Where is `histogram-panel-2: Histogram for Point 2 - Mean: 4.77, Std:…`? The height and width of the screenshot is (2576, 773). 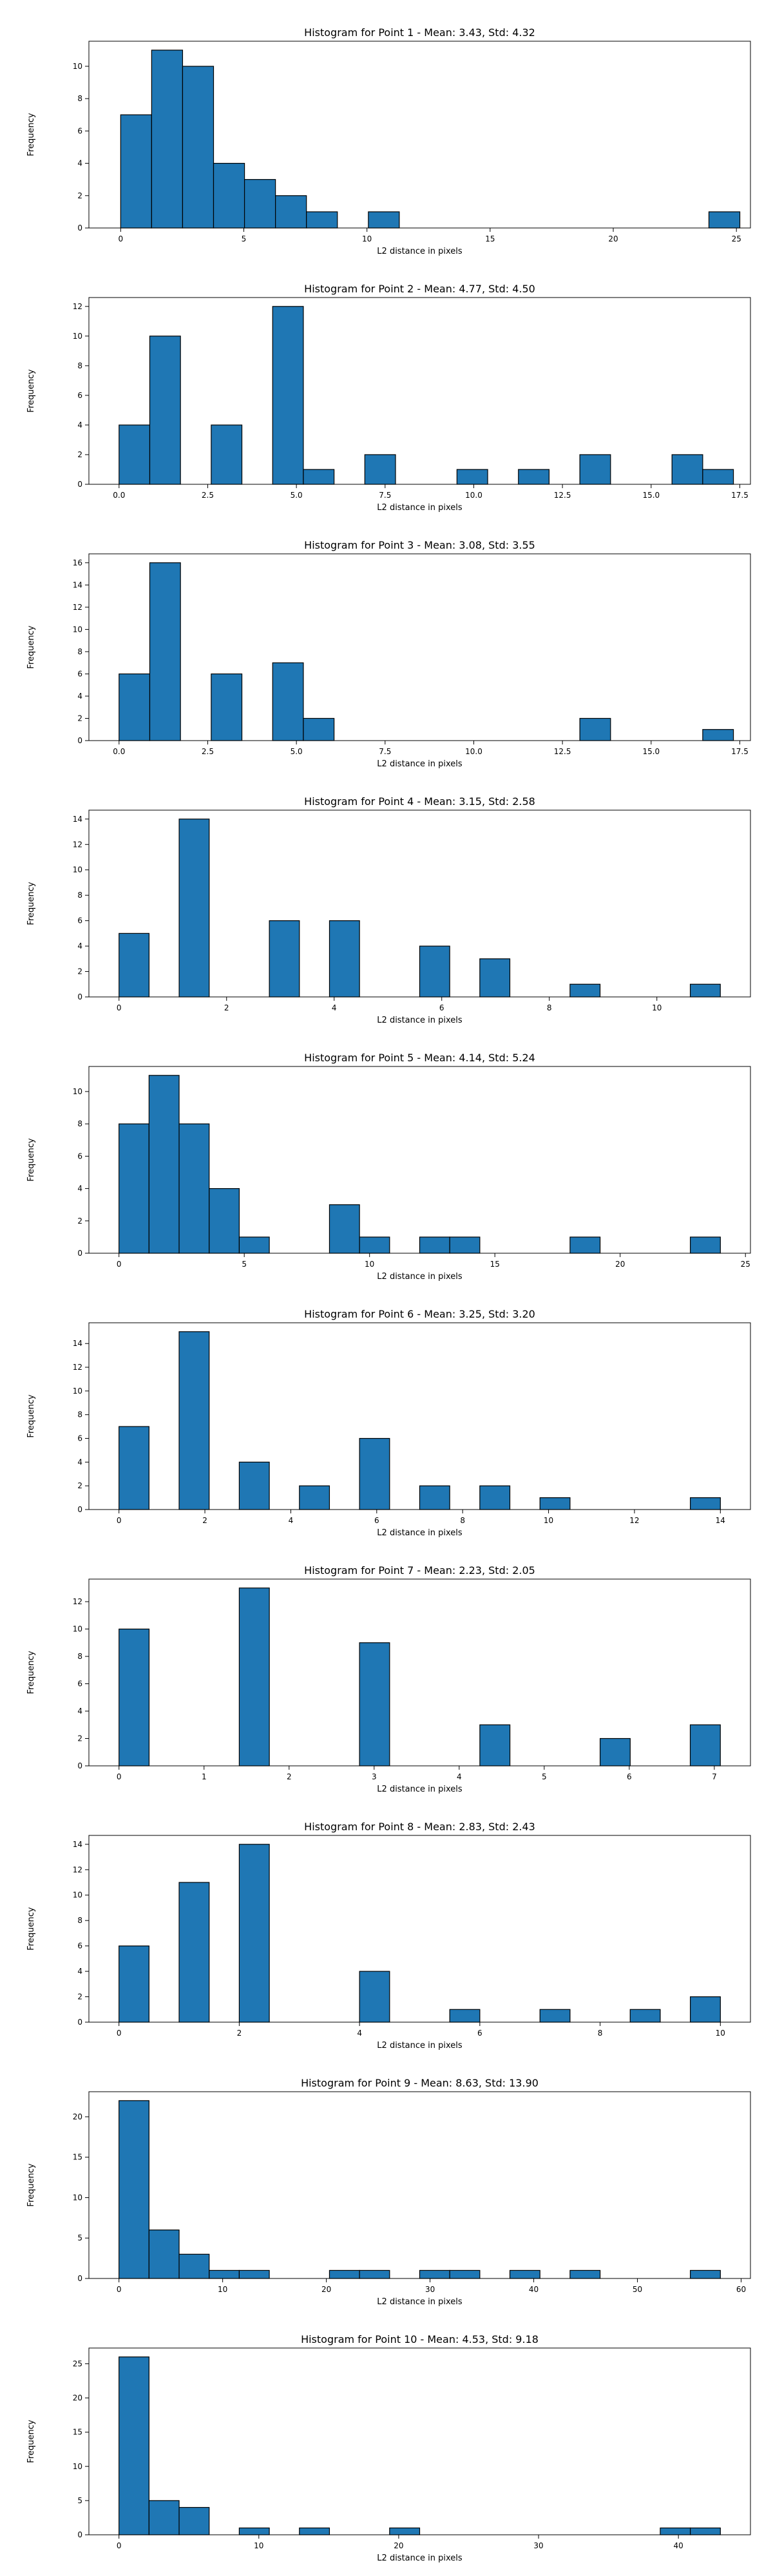
histogram-panel-2: Histogram for Point 2 - Mean: 4.77, Std:… is located at coordinates (388, 398).